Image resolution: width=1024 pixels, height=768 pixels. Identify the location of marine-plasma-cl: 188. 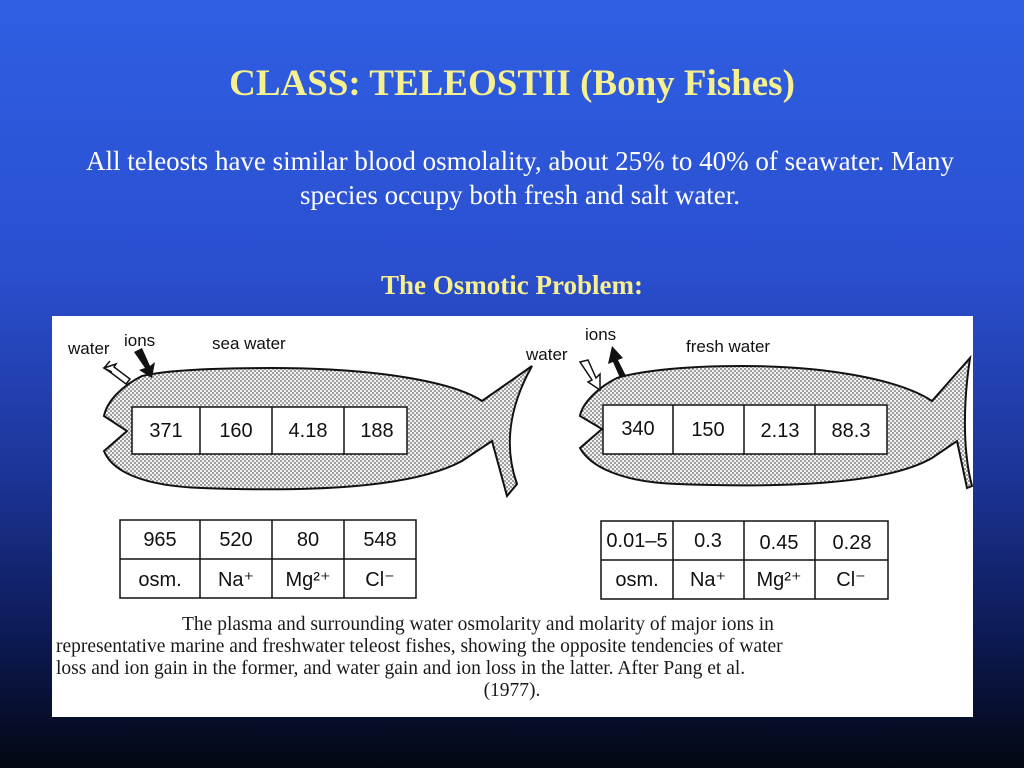
(376, 431).